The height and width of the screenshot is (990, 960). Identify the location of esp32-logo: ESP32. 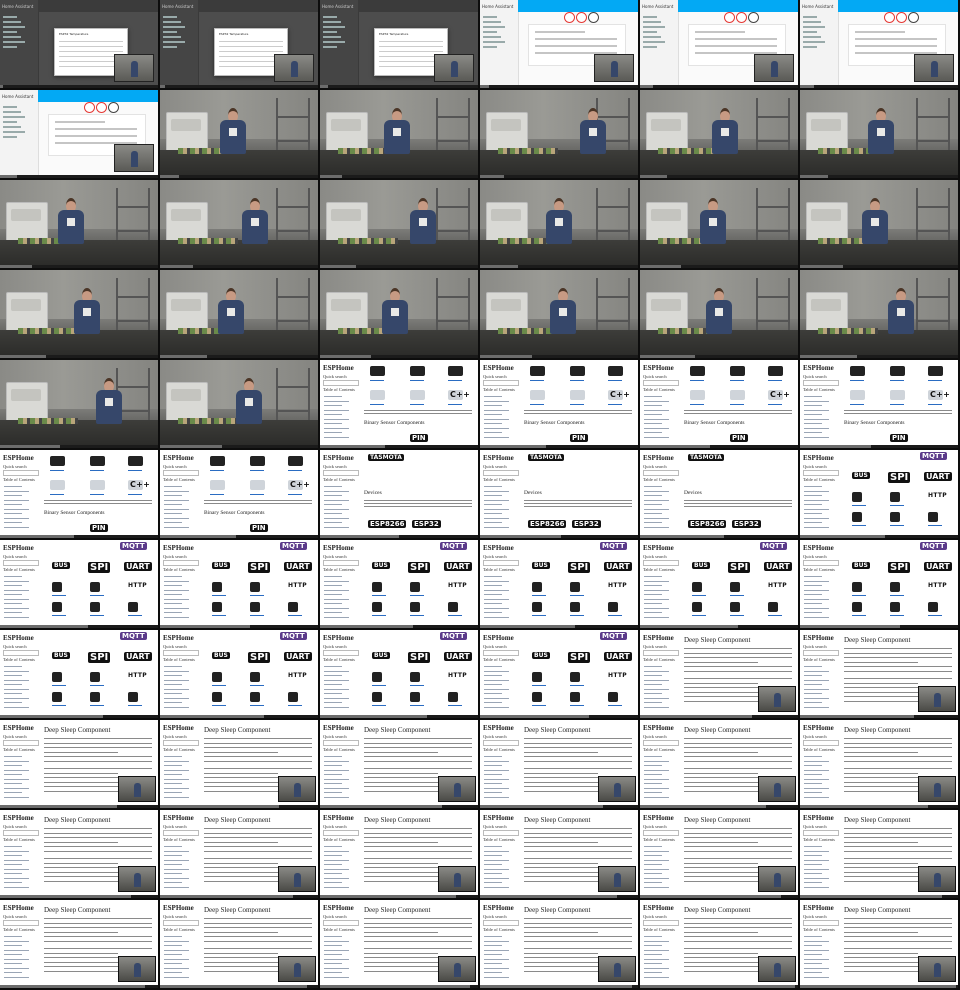
(746, 524).